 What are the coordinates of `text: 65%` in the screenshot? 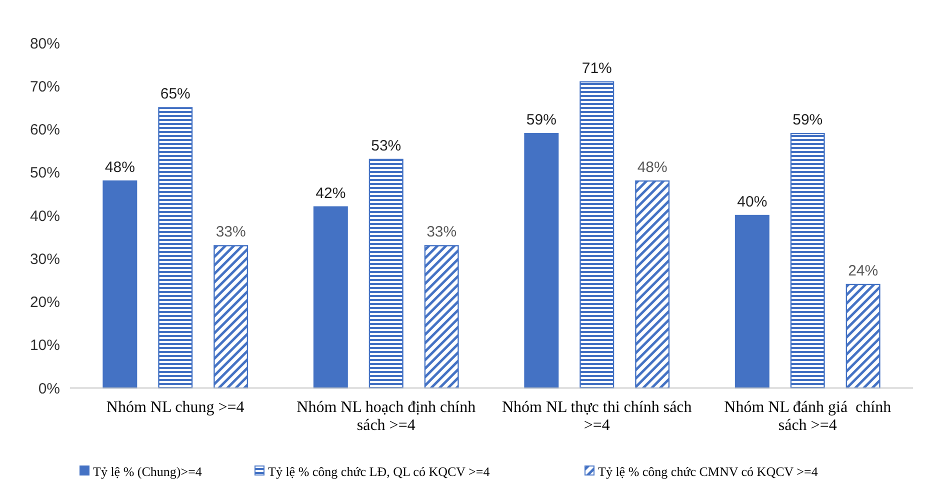 It's located at (175, 94).